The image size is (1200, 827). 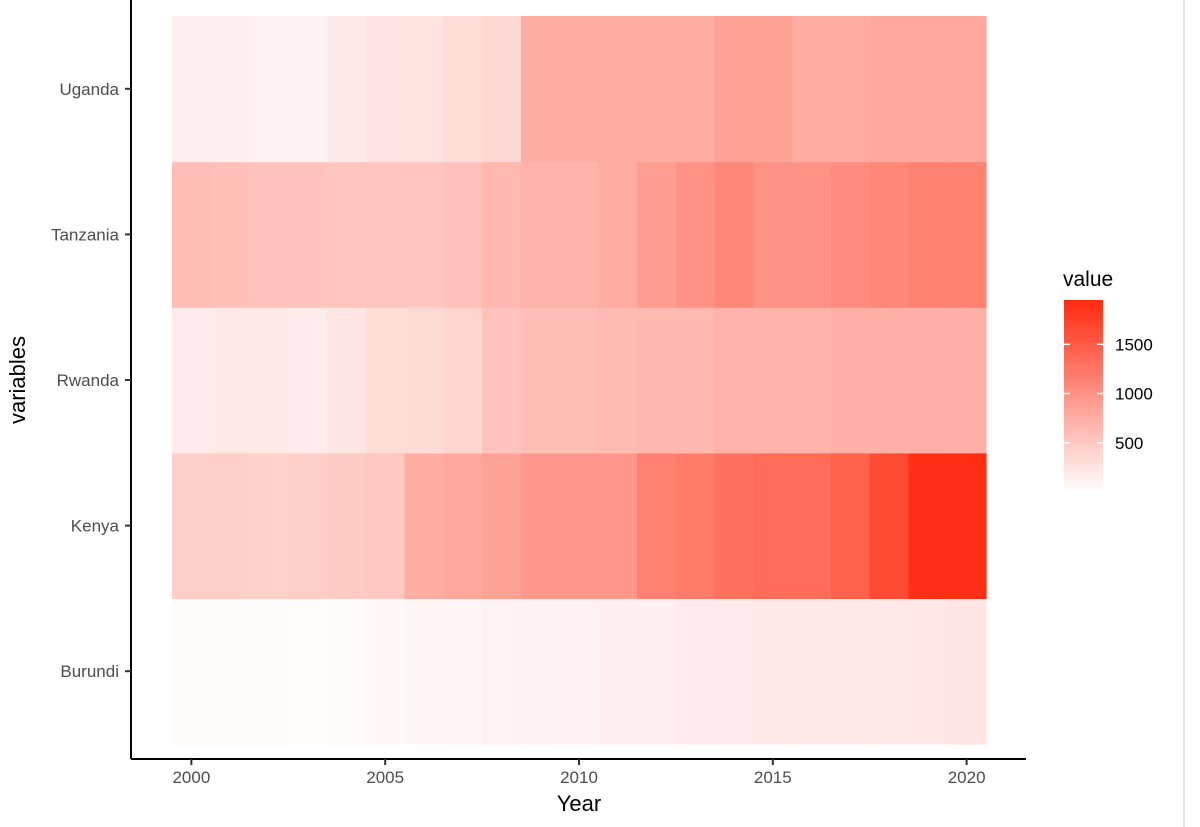 I want to click on x-tick-label: 2005, so click(x=385, y=777).